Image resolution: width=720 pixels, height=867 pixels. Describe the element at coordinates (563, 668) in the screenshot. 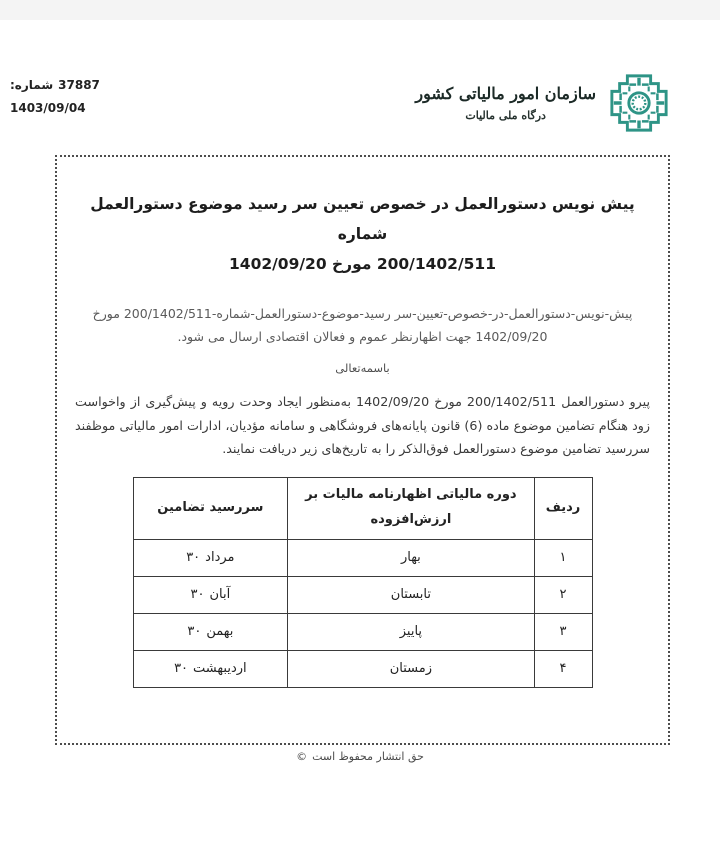

I see `row-number-cell: ۴` at that location.